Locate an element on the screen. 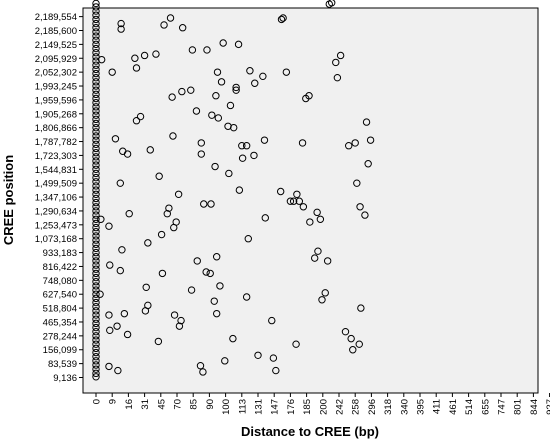 The height and width of the screenshot is (441, 550). x-tick-label: 411 is located at coordinates (437, 406).